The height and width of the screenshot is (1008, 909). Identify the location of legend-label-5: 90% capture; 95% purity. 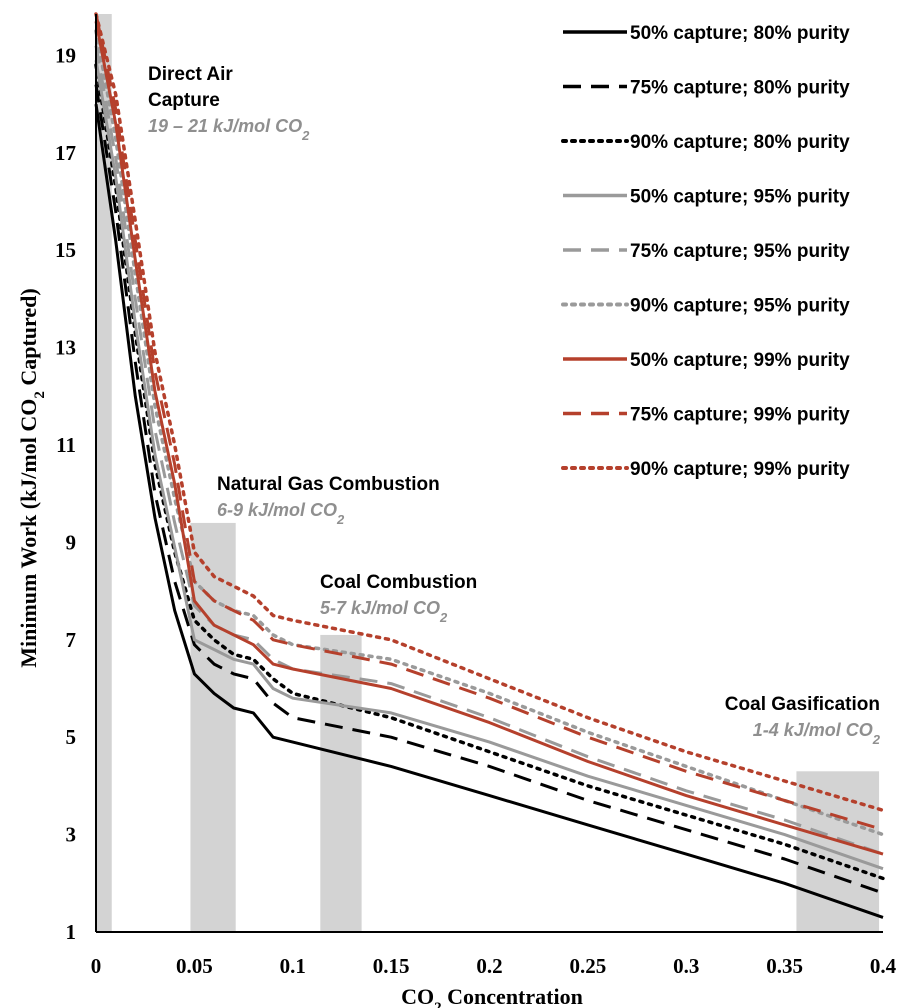
(740, 306).